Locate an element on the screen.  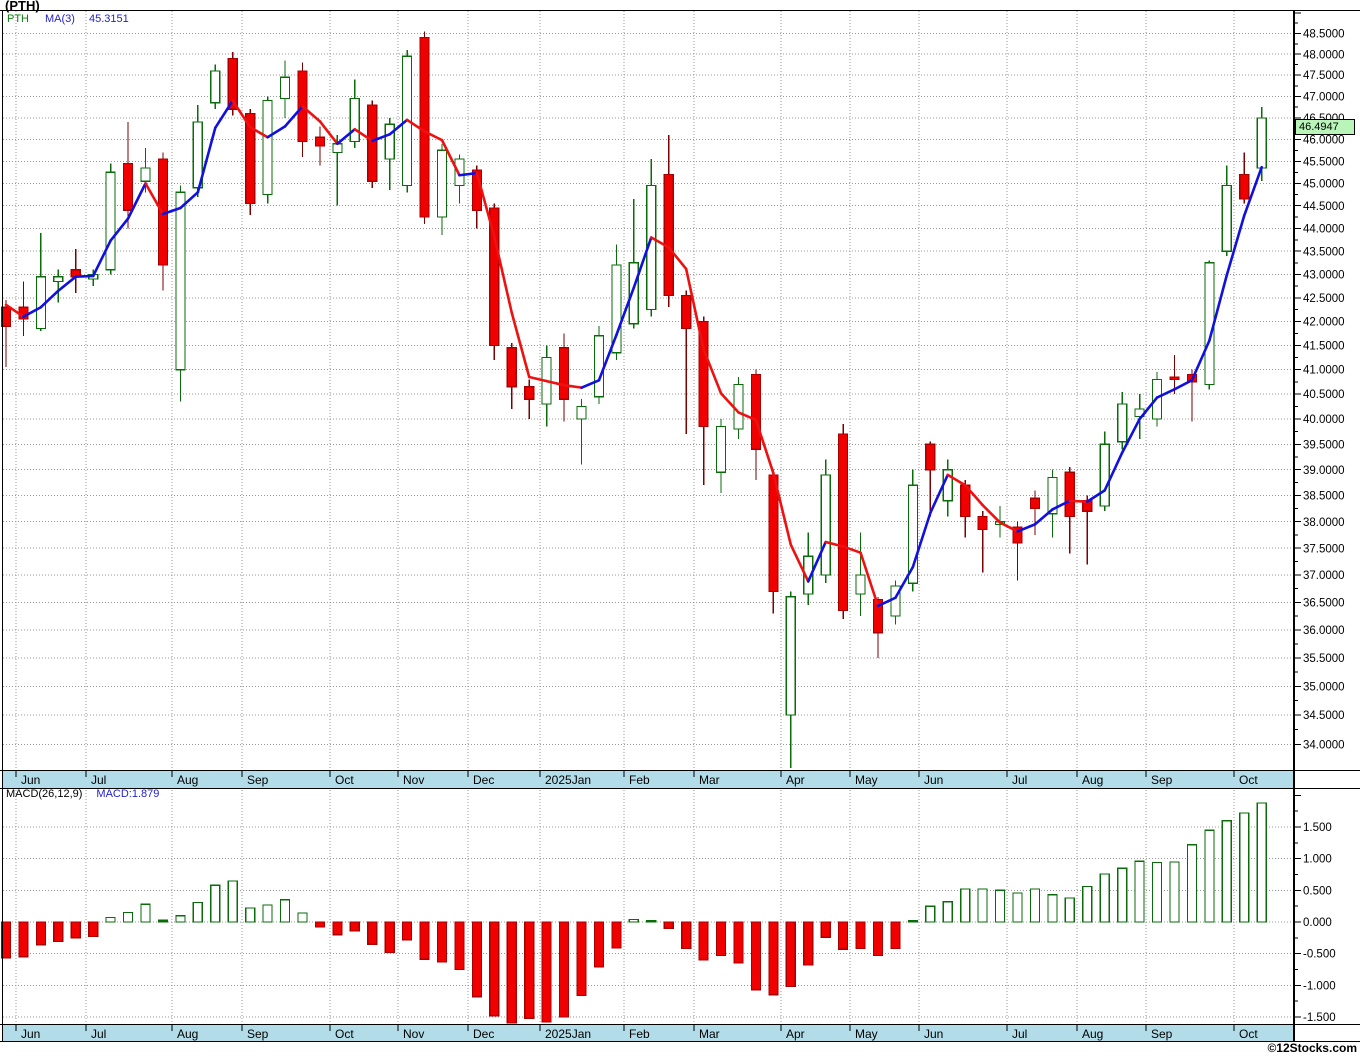
price-tick-label: 42.5000 is located at coordinates (1324, 299).